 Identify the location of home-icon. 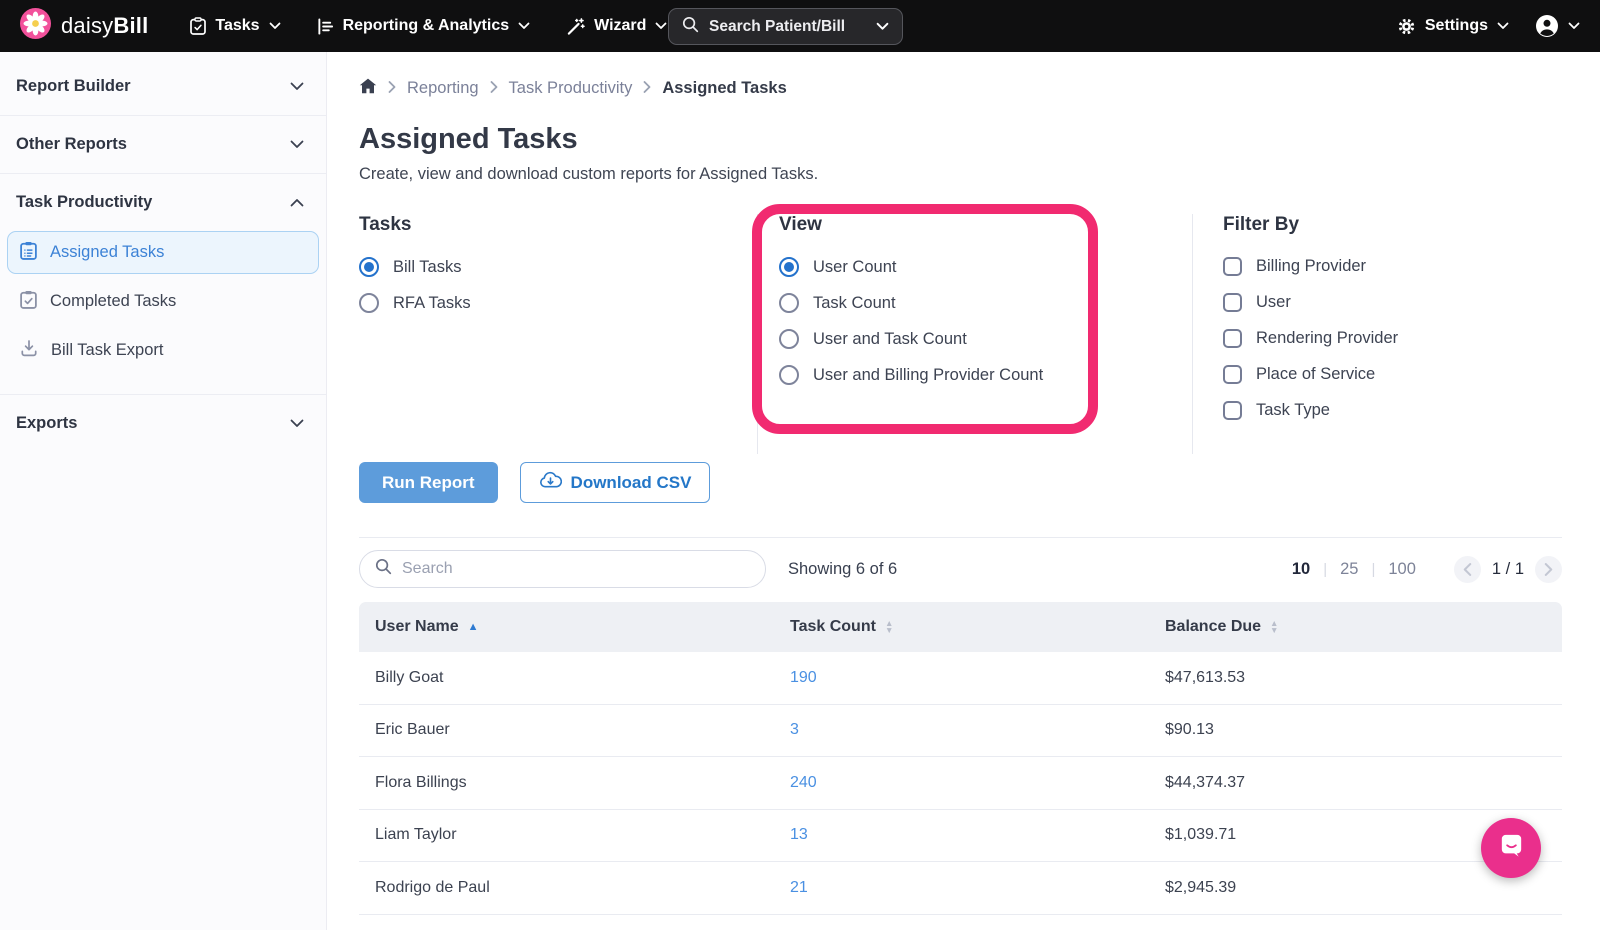
(368, 88).